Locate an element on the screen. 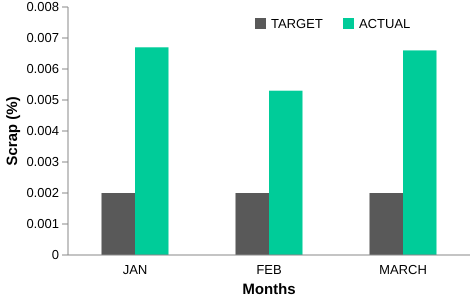 The height and width of the screenshot is (300, 474). y-tick-label: 0 is located at coordinates (55, 254).